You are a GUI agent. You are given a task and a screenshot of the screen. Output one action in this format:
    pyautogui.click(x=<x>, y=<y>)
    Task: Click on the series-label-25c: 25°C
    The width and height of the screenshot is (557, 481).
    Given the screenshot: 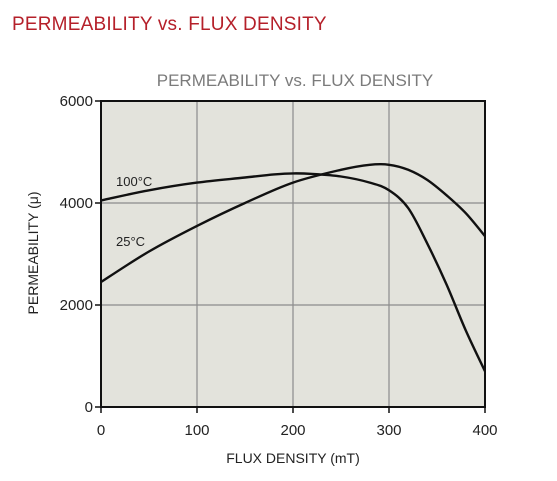 What is the action you would take?
    pyautogui.click(x=130, y=241)
    